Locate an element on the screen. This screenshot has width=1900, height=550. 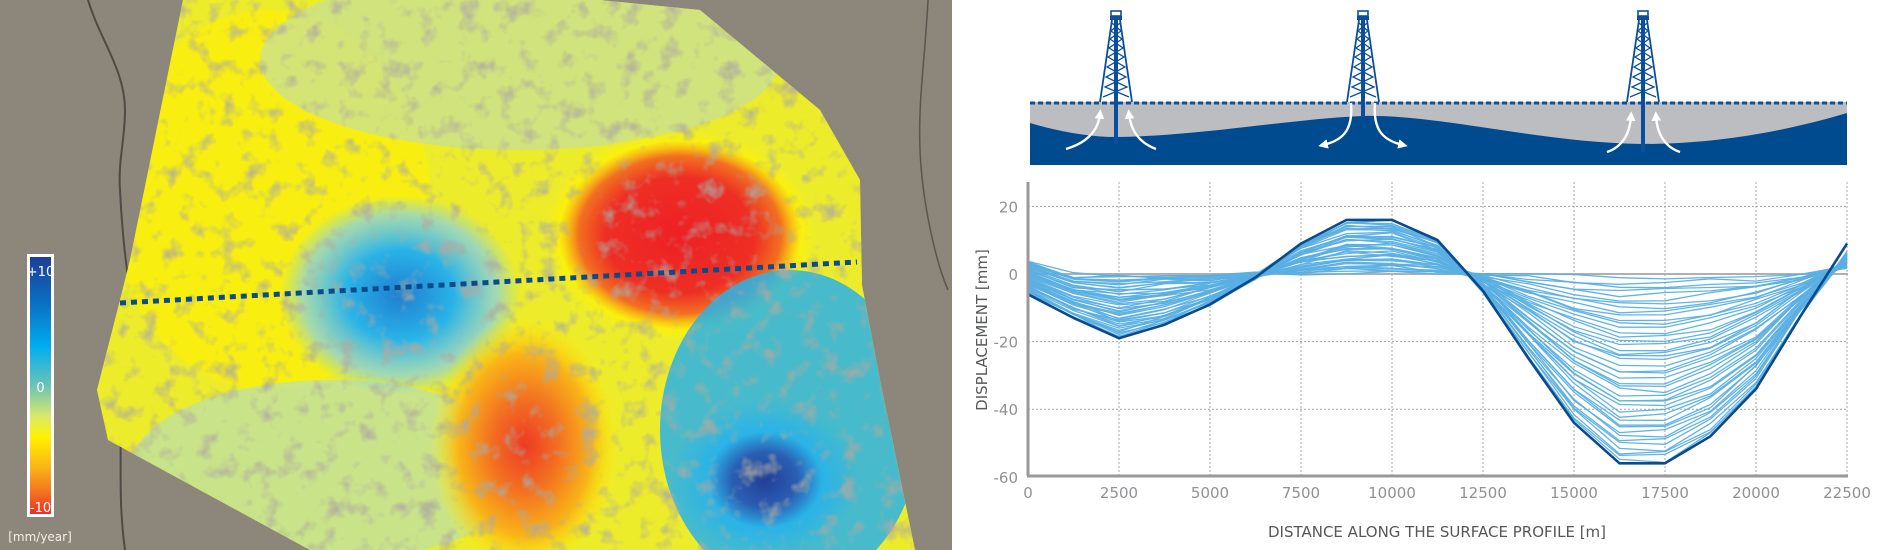
colorbar-max-label: +10 is located at coordinates (40, 272).